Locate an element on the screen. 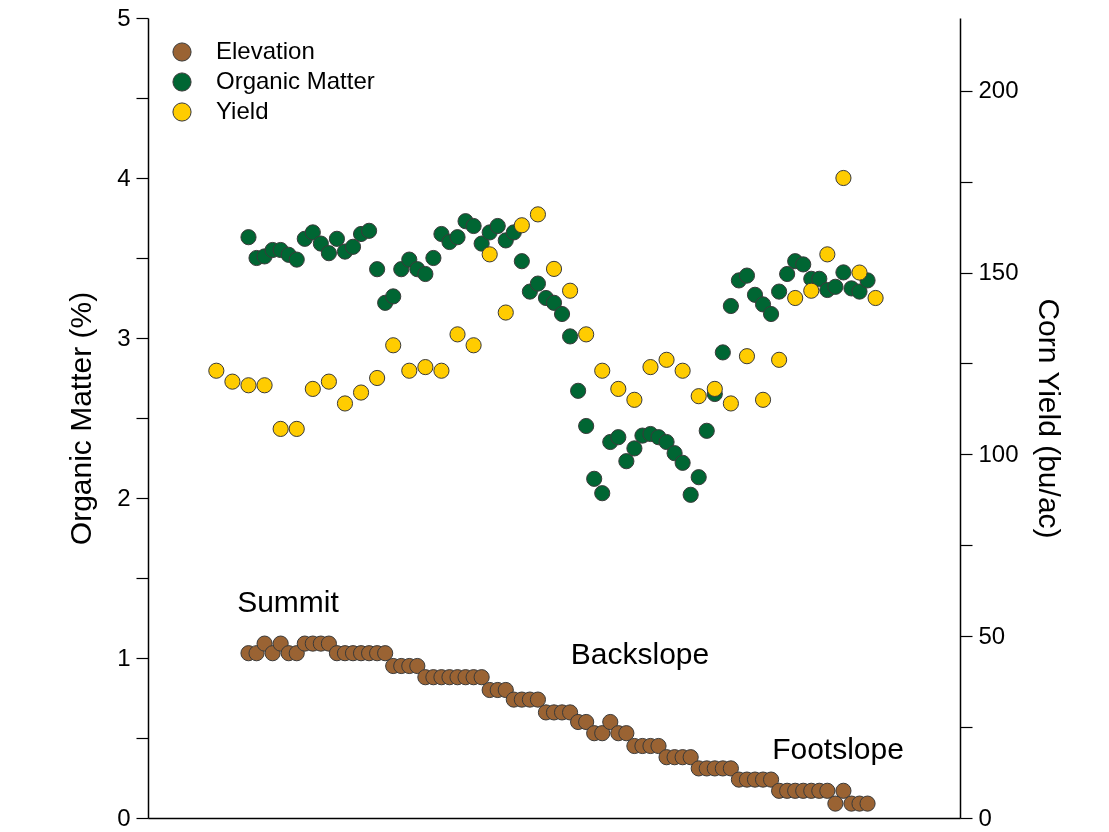 This screenshot has width=1109, height=832. y-tick-label: 0 is located at coordinates (124, 817).